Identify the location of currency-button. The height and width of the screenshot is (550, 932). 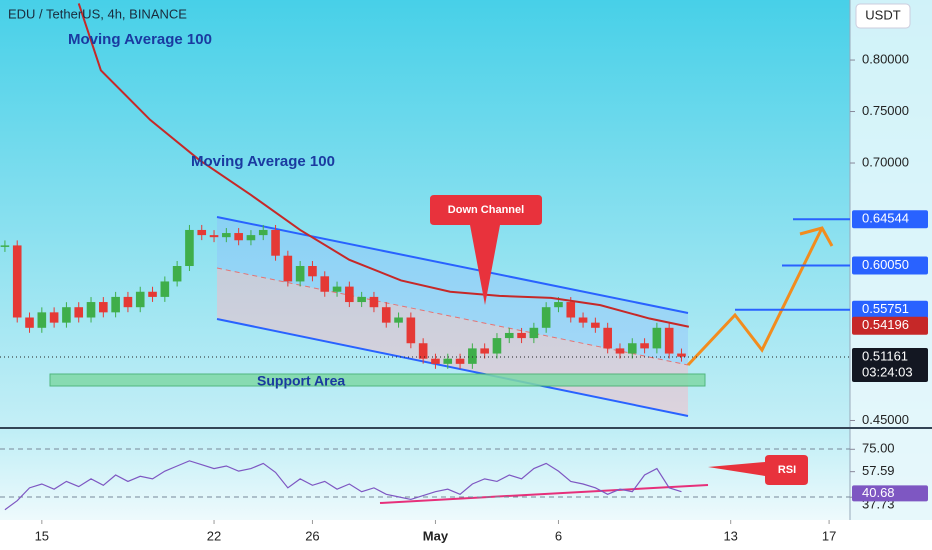
(883, 16).